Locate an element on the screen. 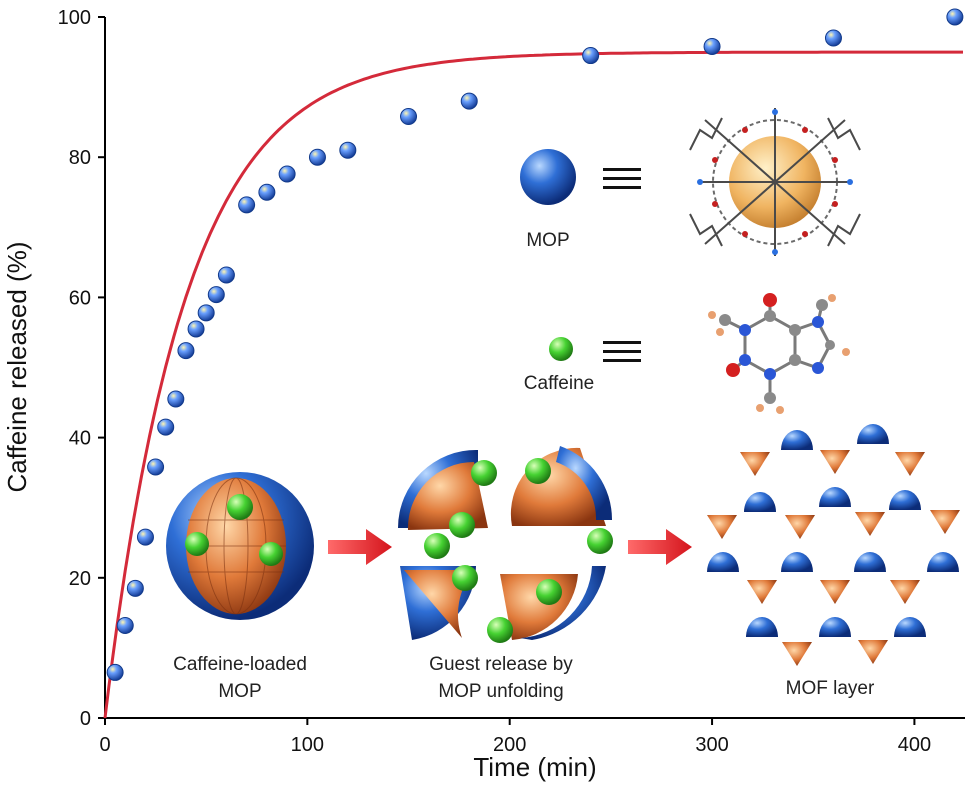 This screenshot has width=980, height=811. x-tick-label-300: 300 is located at coordinates (711, 745).